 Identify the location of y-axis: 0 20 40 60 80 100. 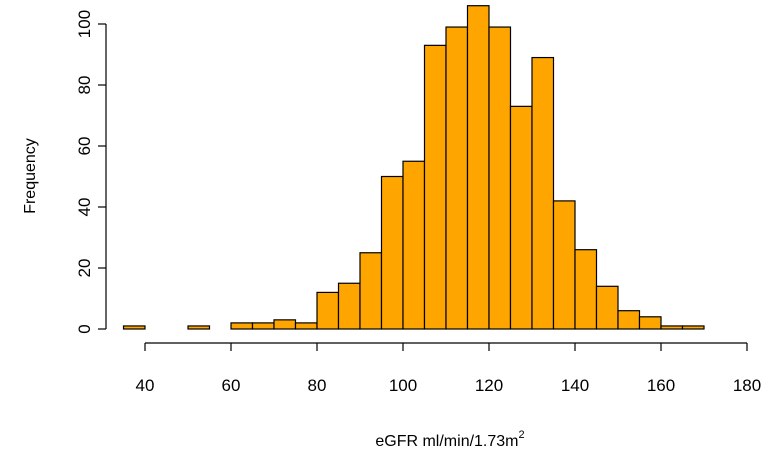
(91, 172).